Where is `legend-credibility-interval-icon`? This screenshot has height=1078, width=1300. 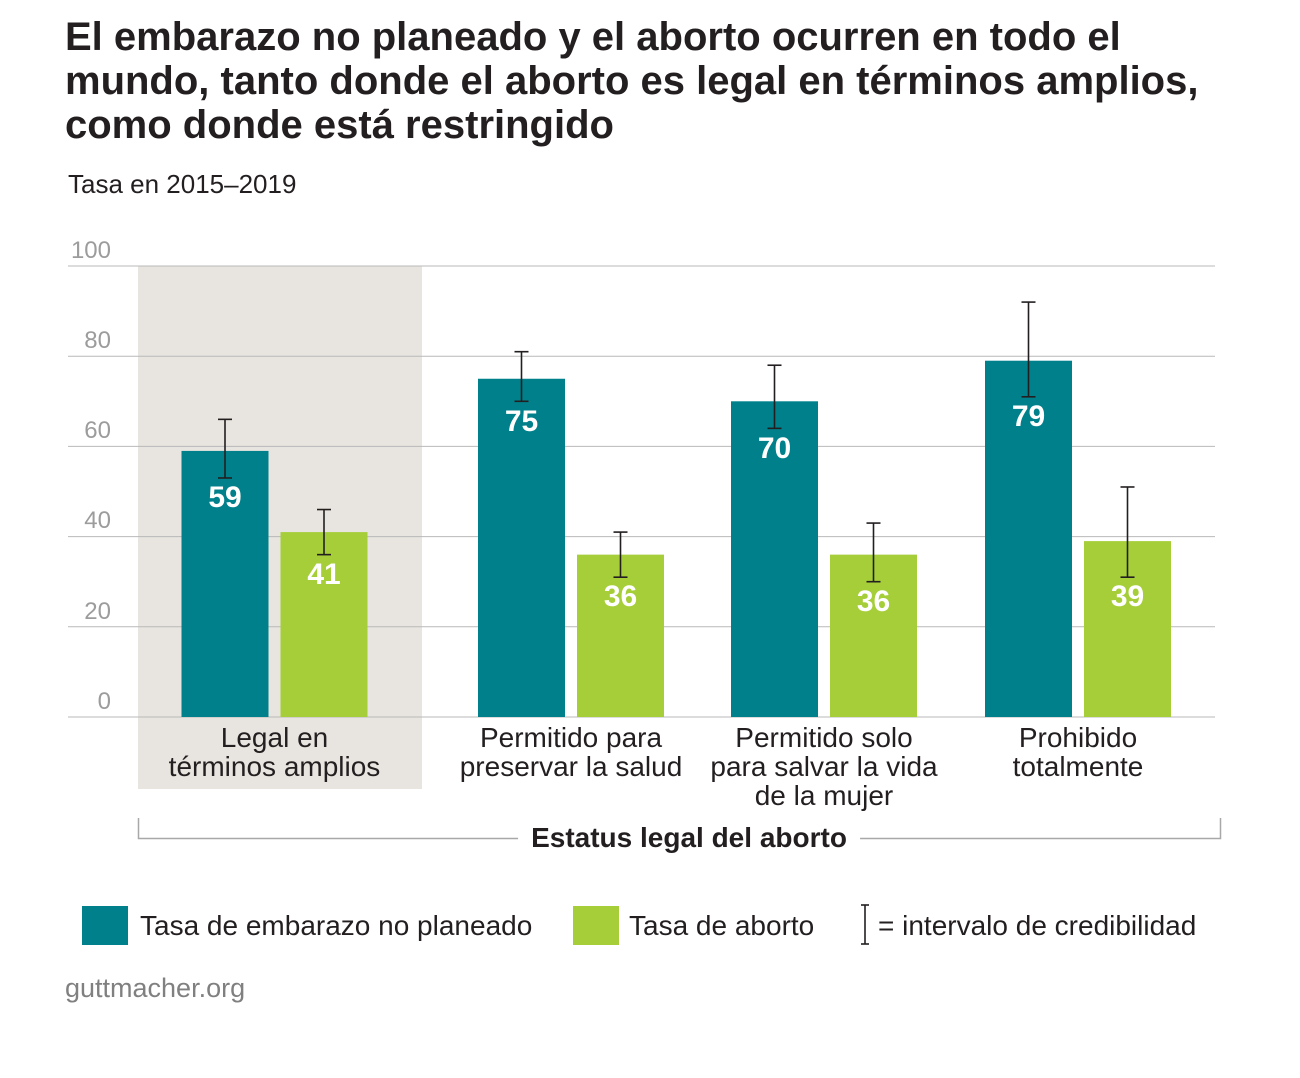
legend-credibility-interval-icon is located at coordinates (865, 924).